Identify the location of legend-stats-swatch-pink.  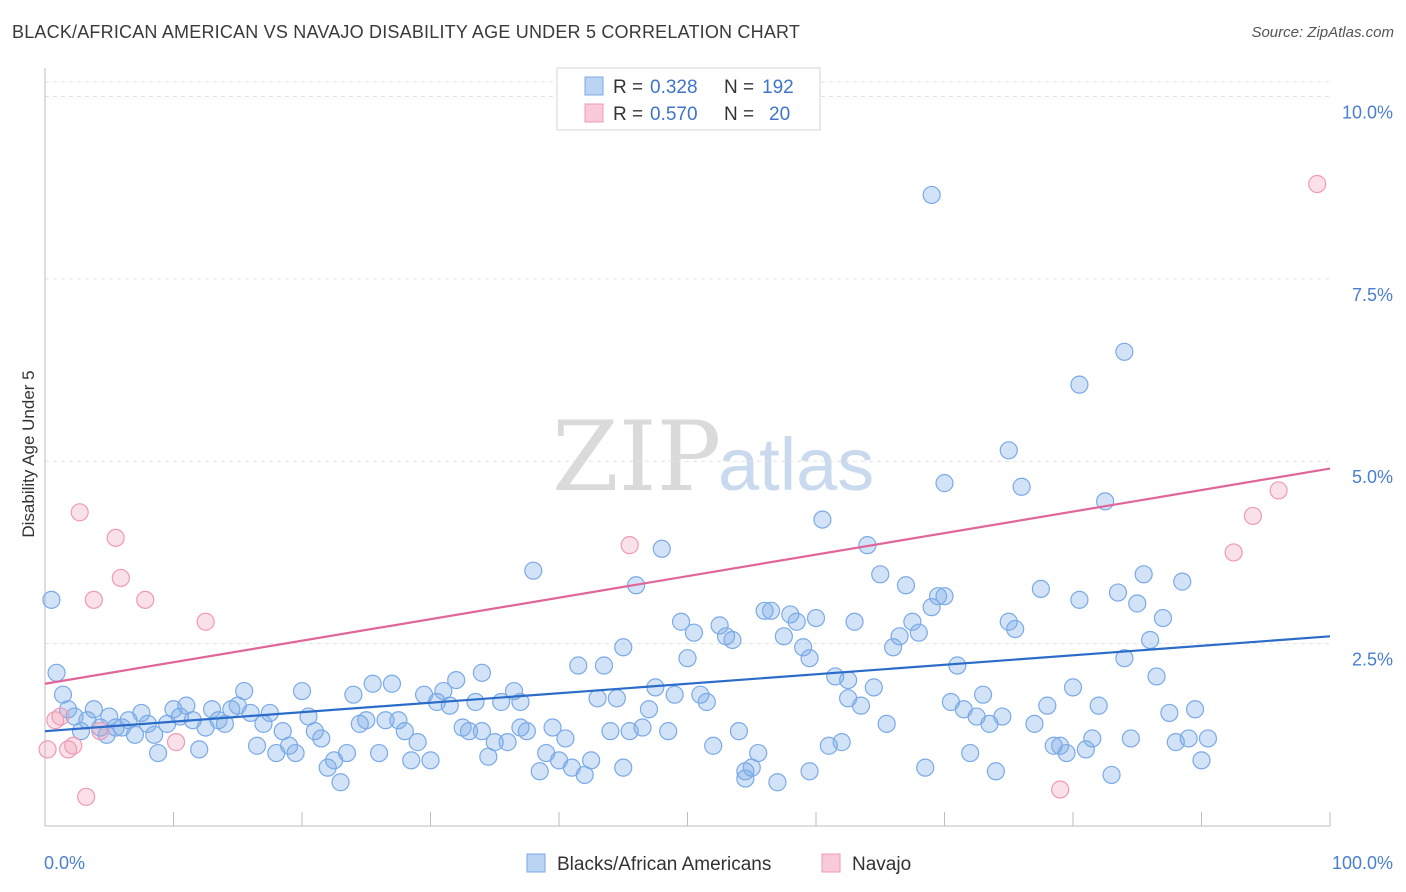
(594, 113).